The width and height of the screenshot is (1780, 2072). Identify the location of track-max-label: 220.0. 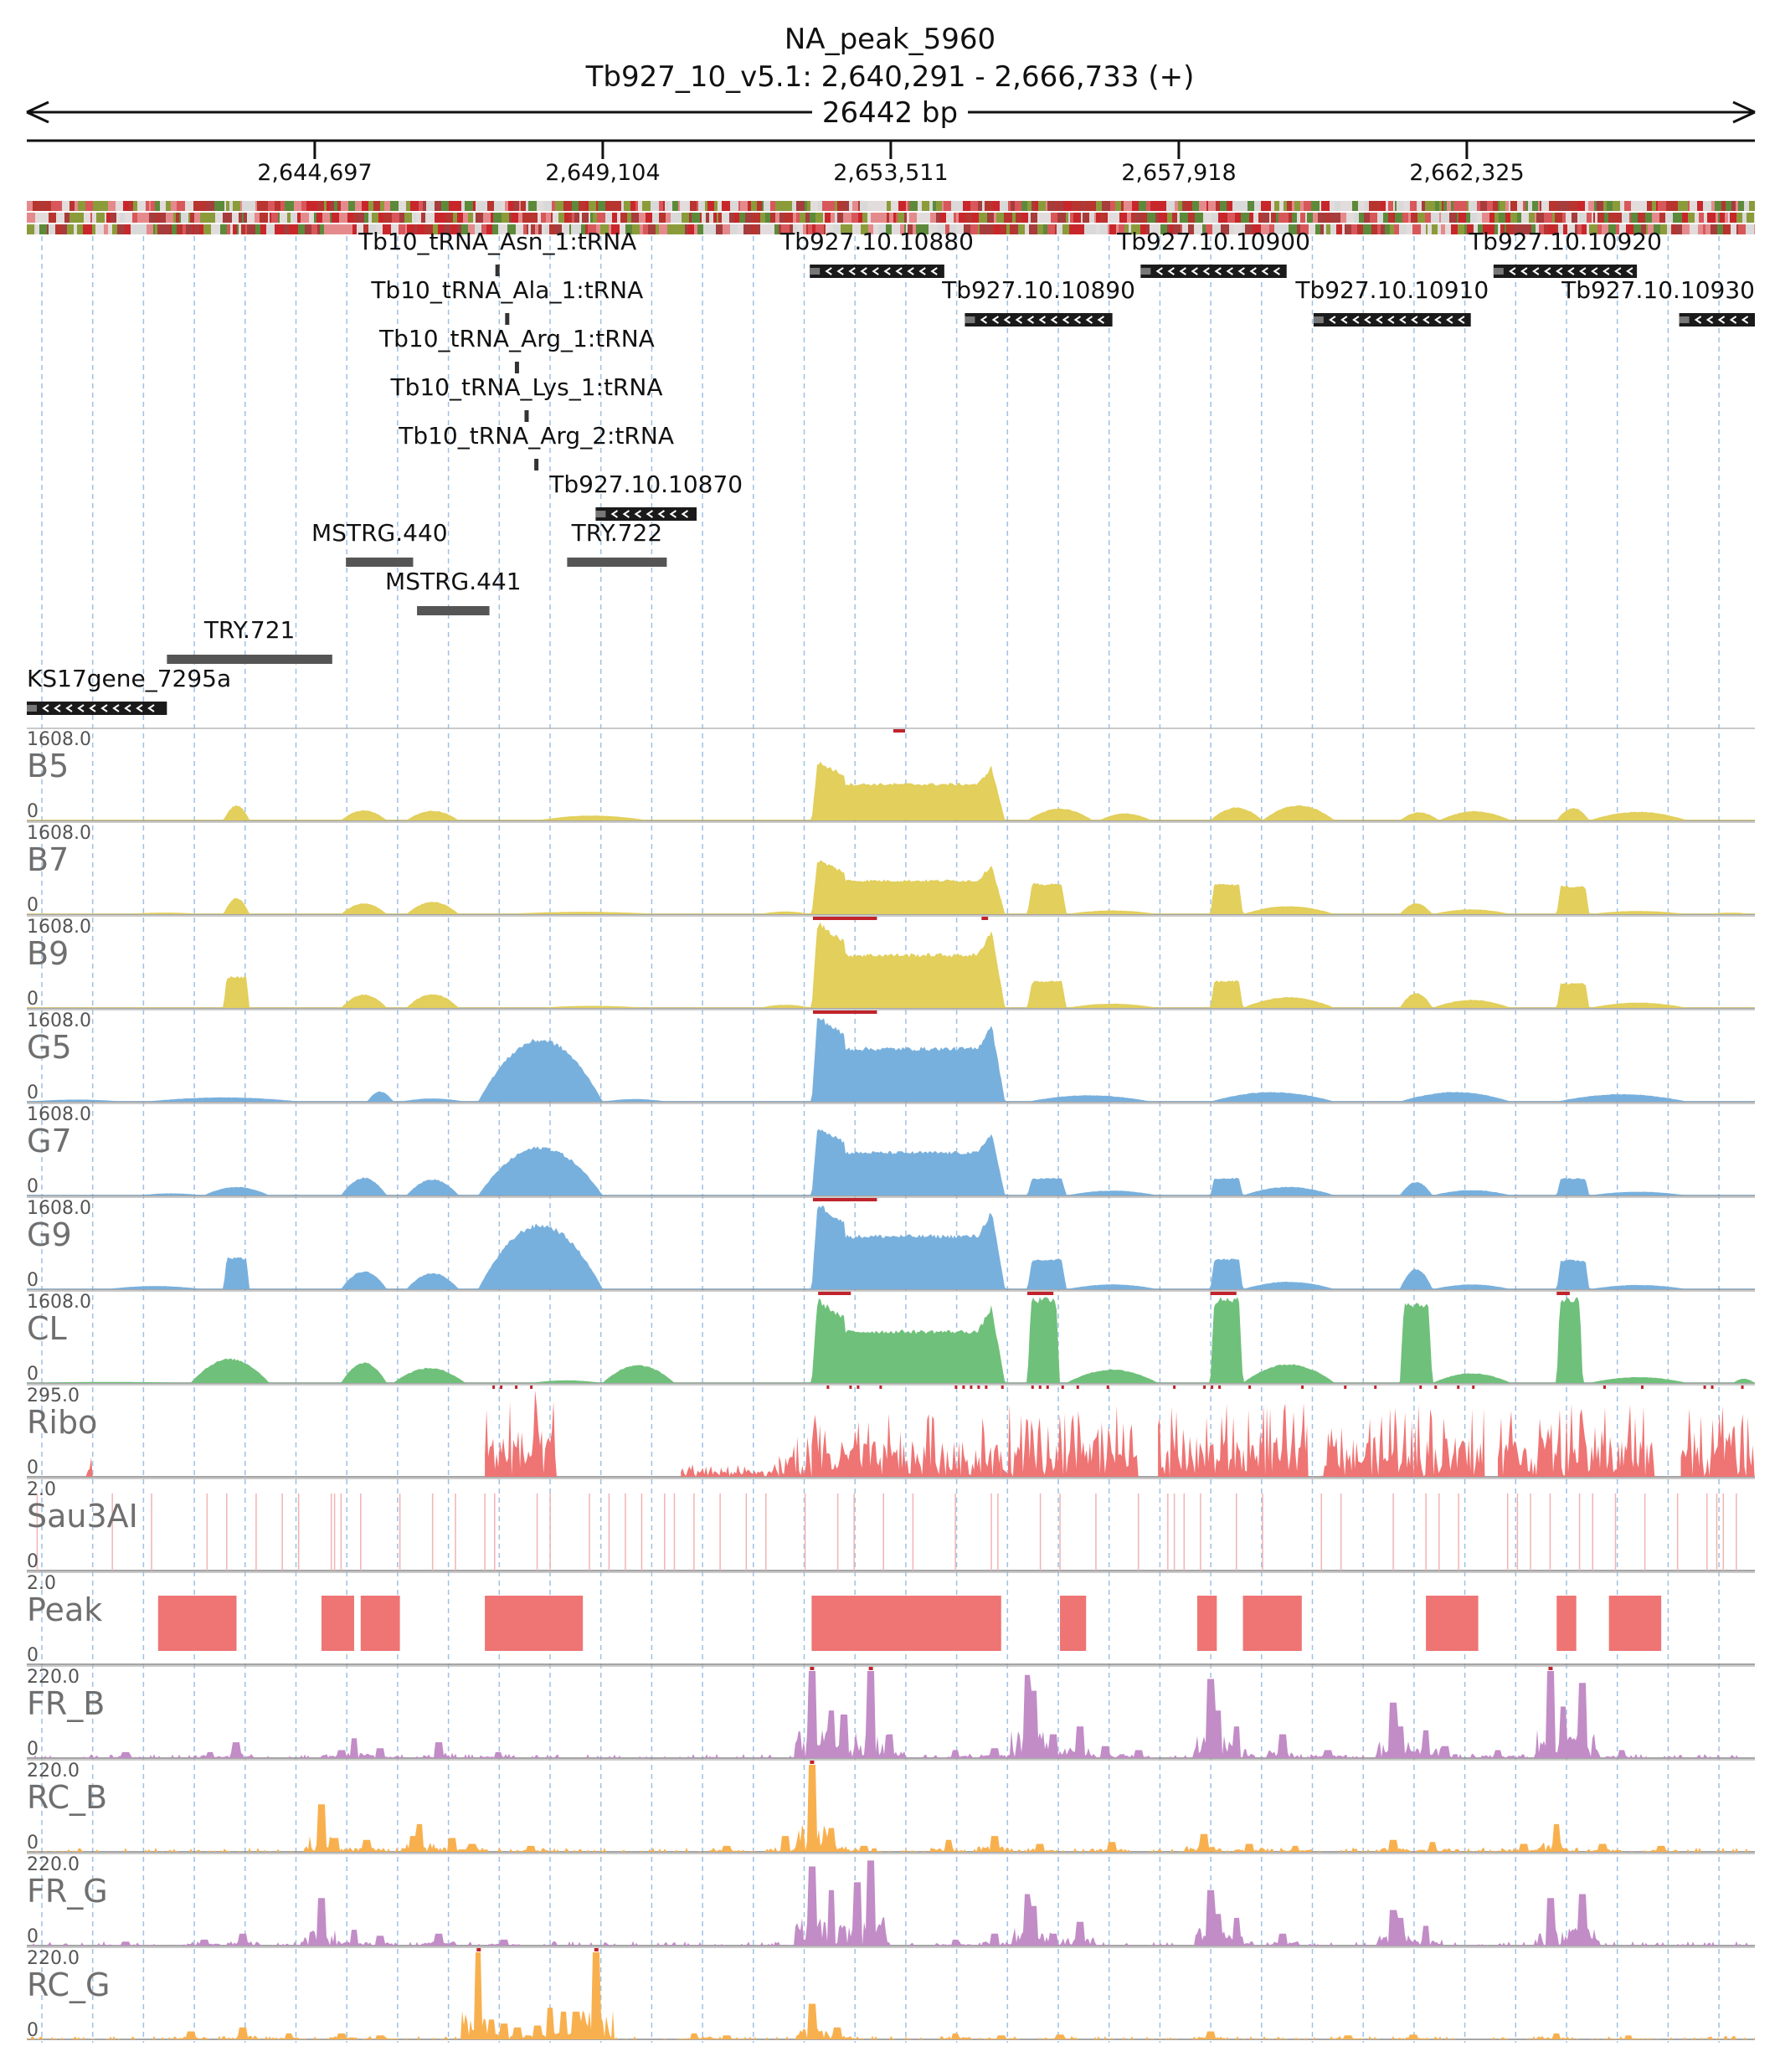
(53, 1958).